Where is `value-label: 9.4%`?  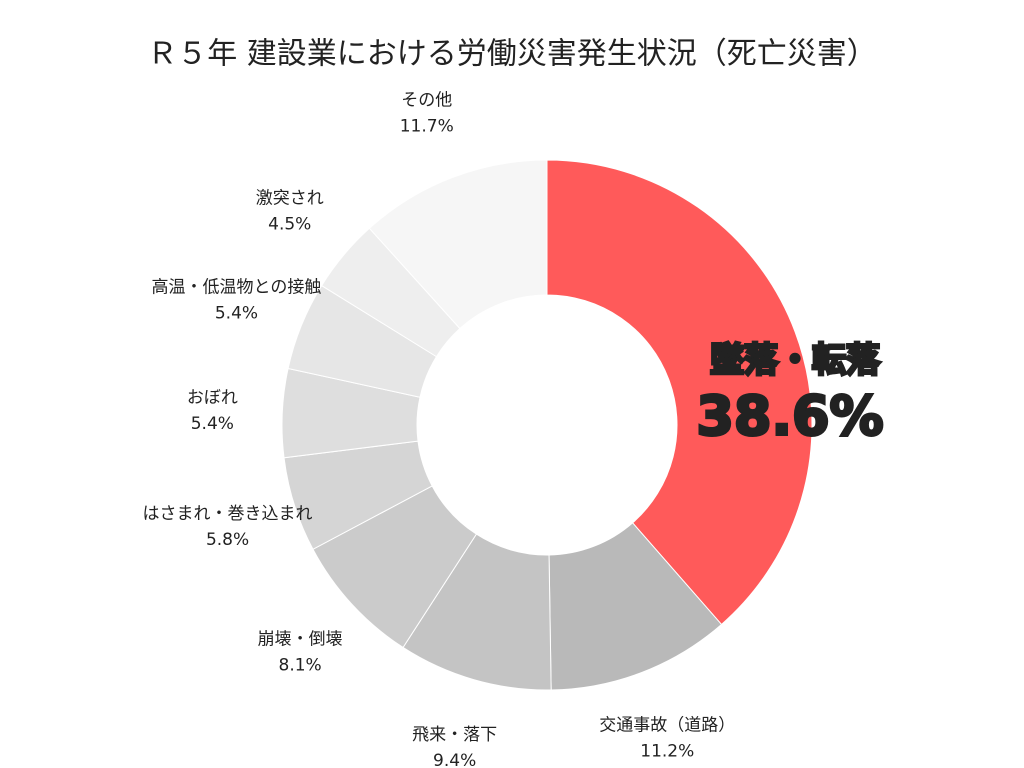 value-label: 9.4% is located at coordinates (454, 759).